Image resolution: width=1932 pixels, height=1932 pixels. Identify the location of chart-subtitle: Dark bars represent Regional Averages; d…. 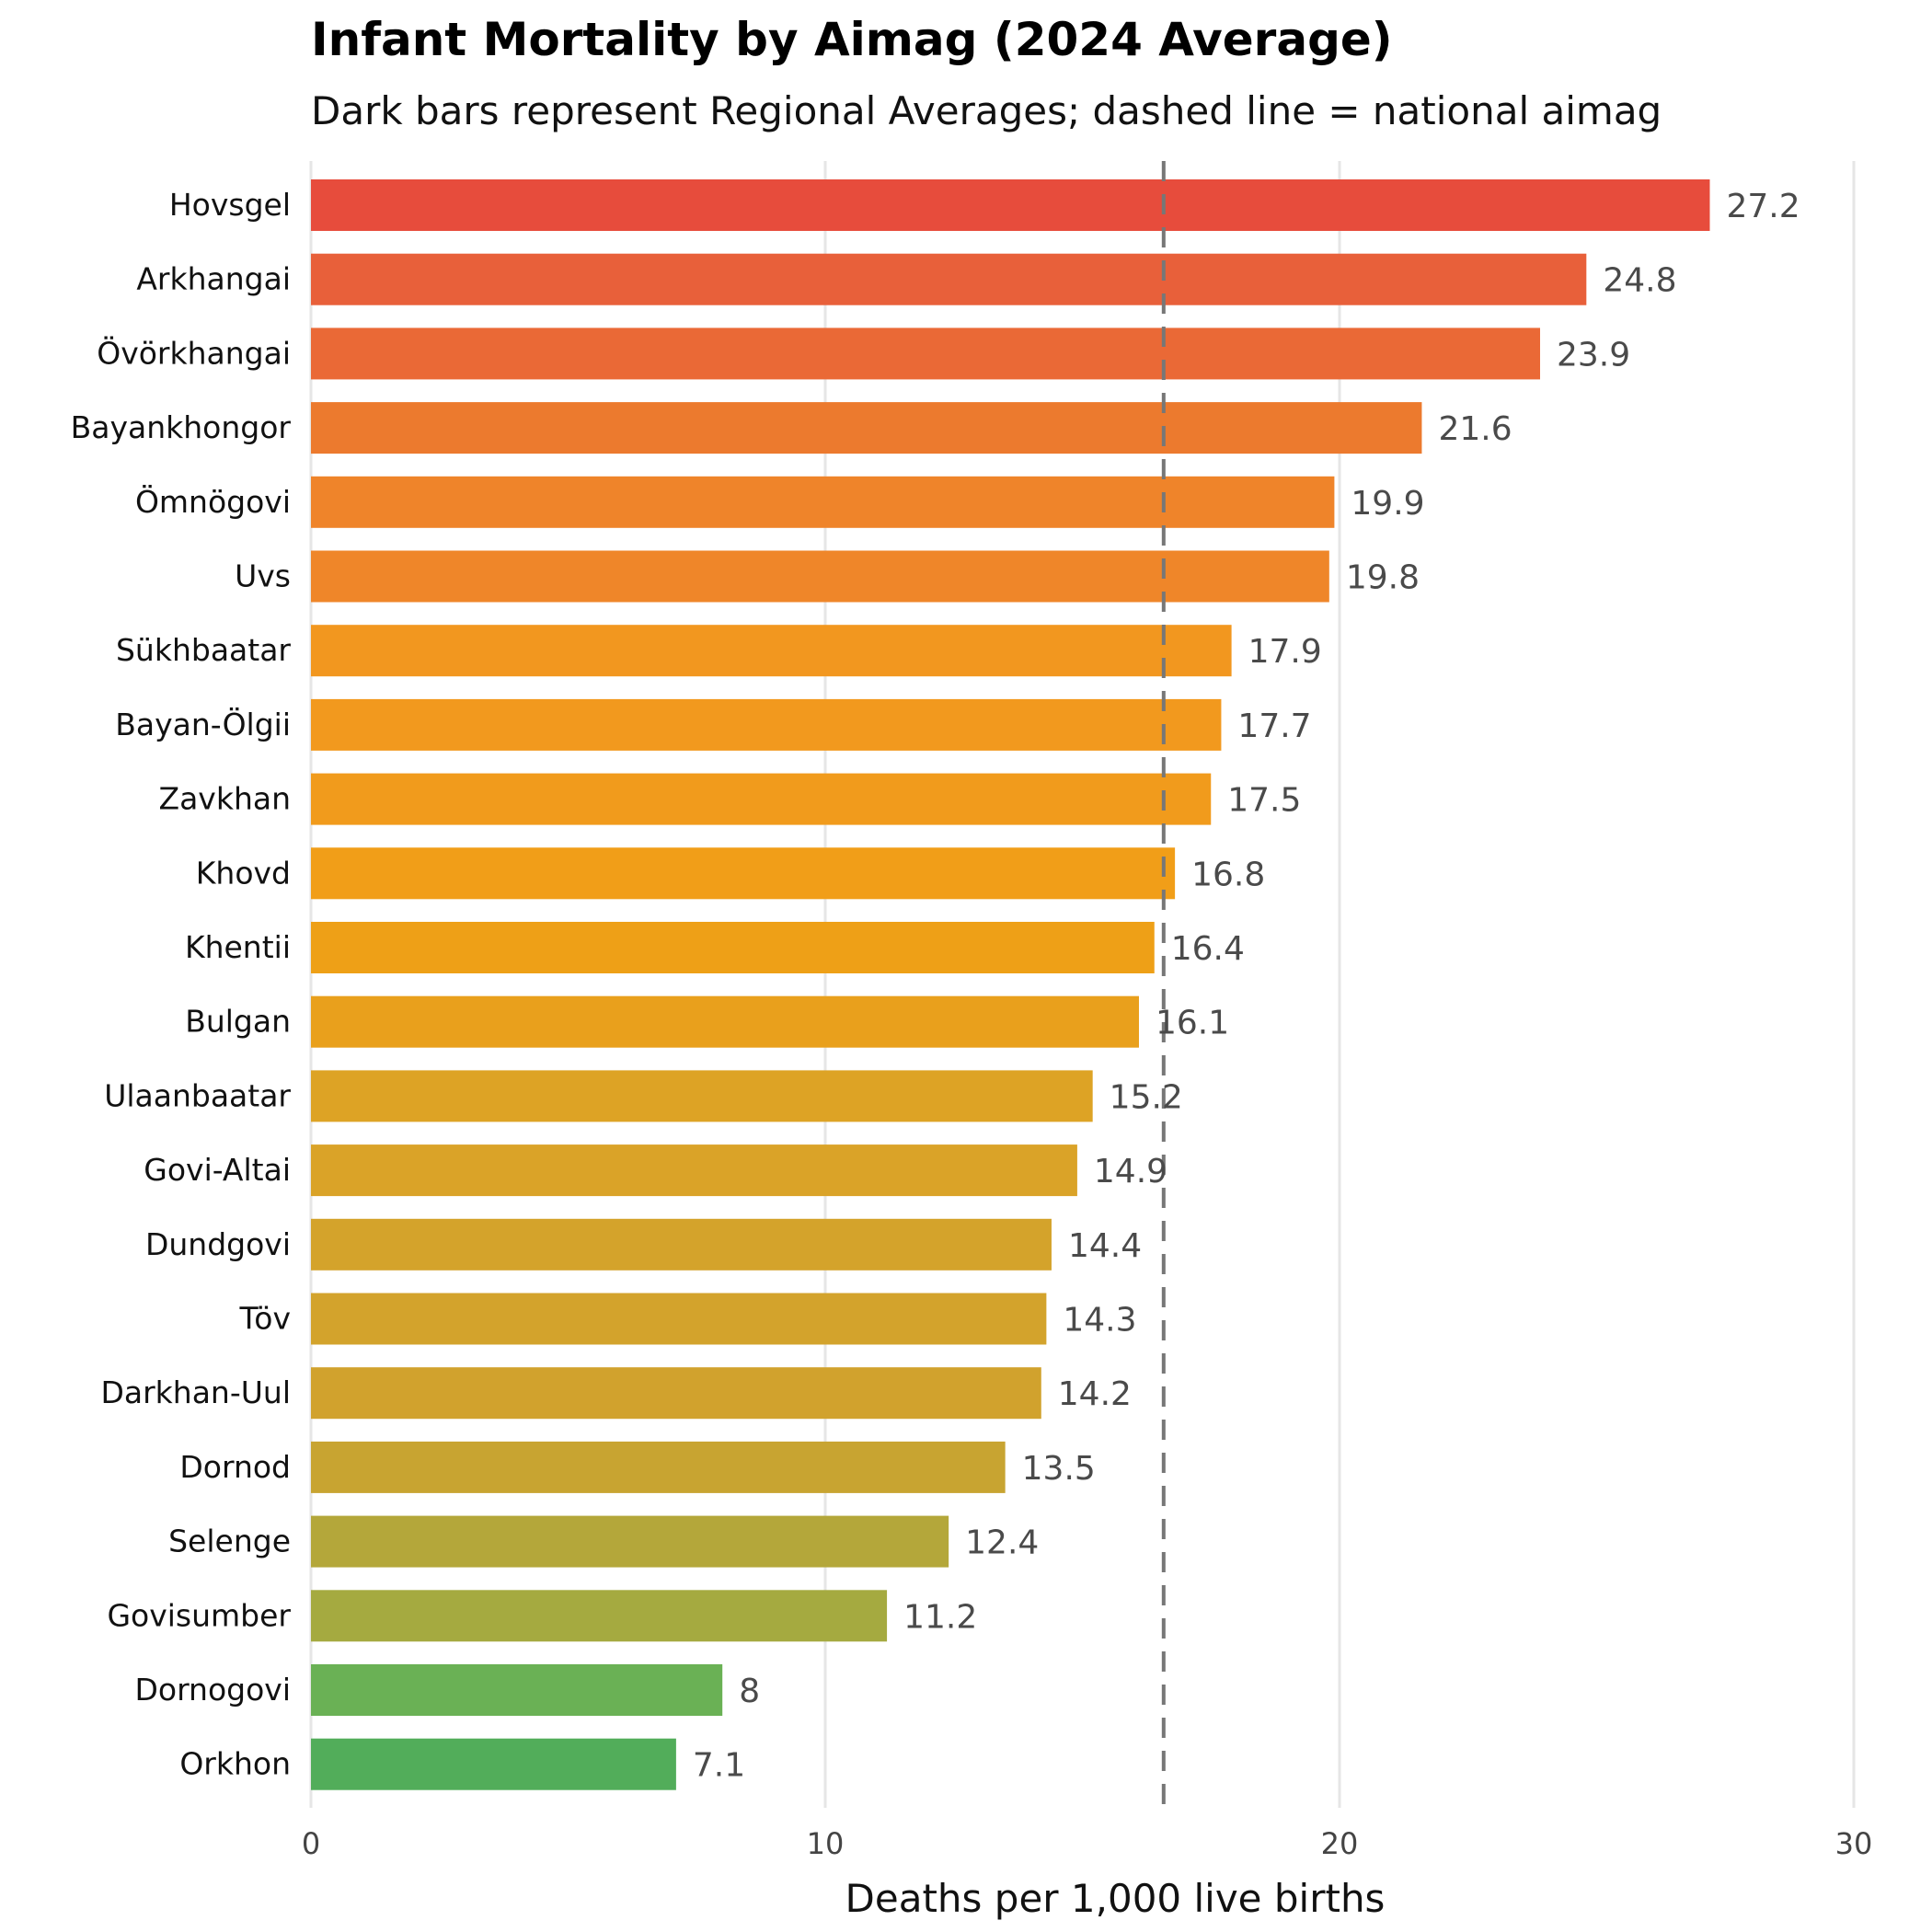
(986, 110).